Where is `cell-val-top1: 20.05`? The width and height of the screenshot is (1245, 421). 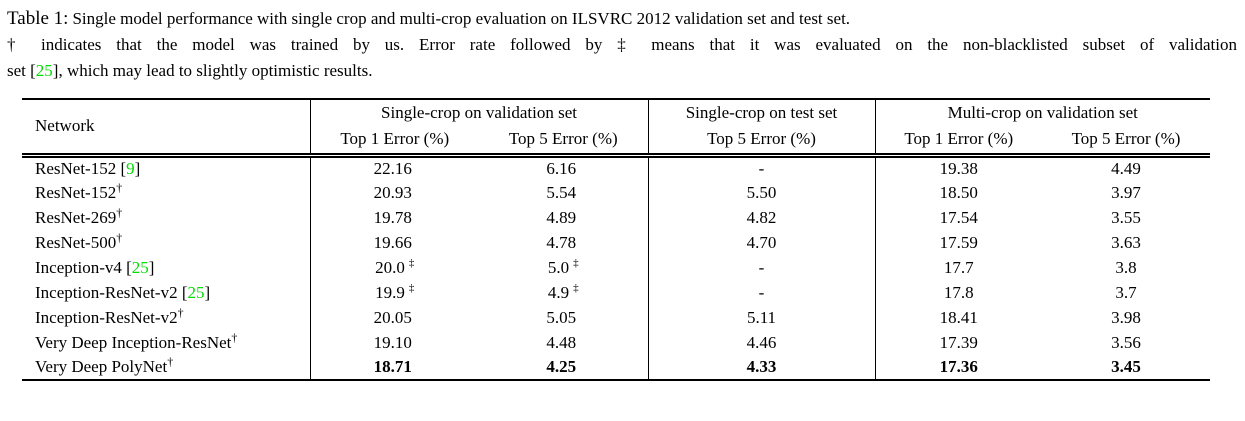 cell-val-top1: 20.05 is located at coordinates (394, 317).